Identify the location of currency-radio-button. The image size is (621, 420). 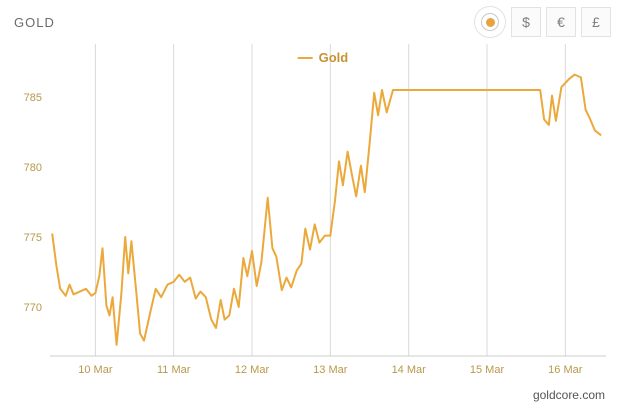
(490, 22).